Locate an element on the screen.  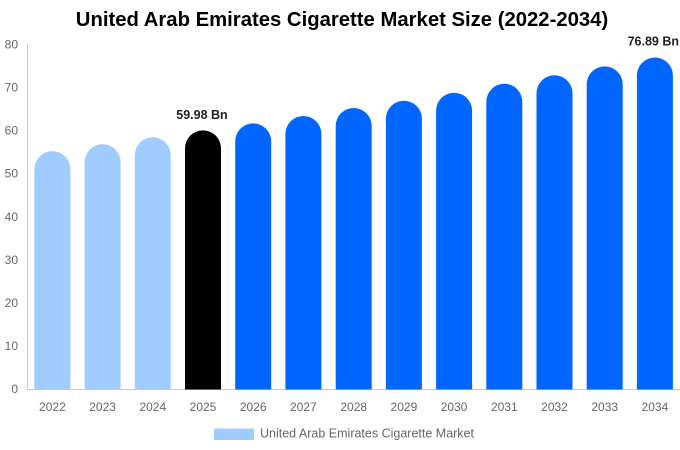
svg-text: 2032 is located at coordinates (554, 407).